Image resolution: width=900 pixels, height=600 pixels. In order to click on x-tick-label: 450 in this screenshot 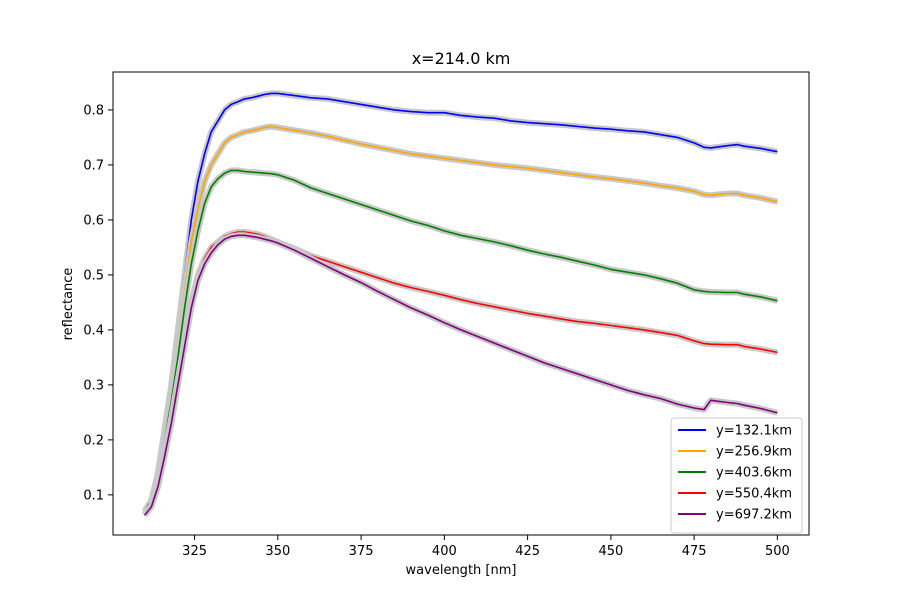, I will do `click(610, 551)`.